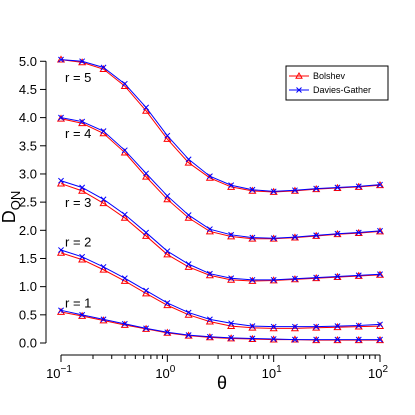  Describe the element at coordinates (28, 258) in the screenshot. I see `y-tick-label: 1.5` at that location.